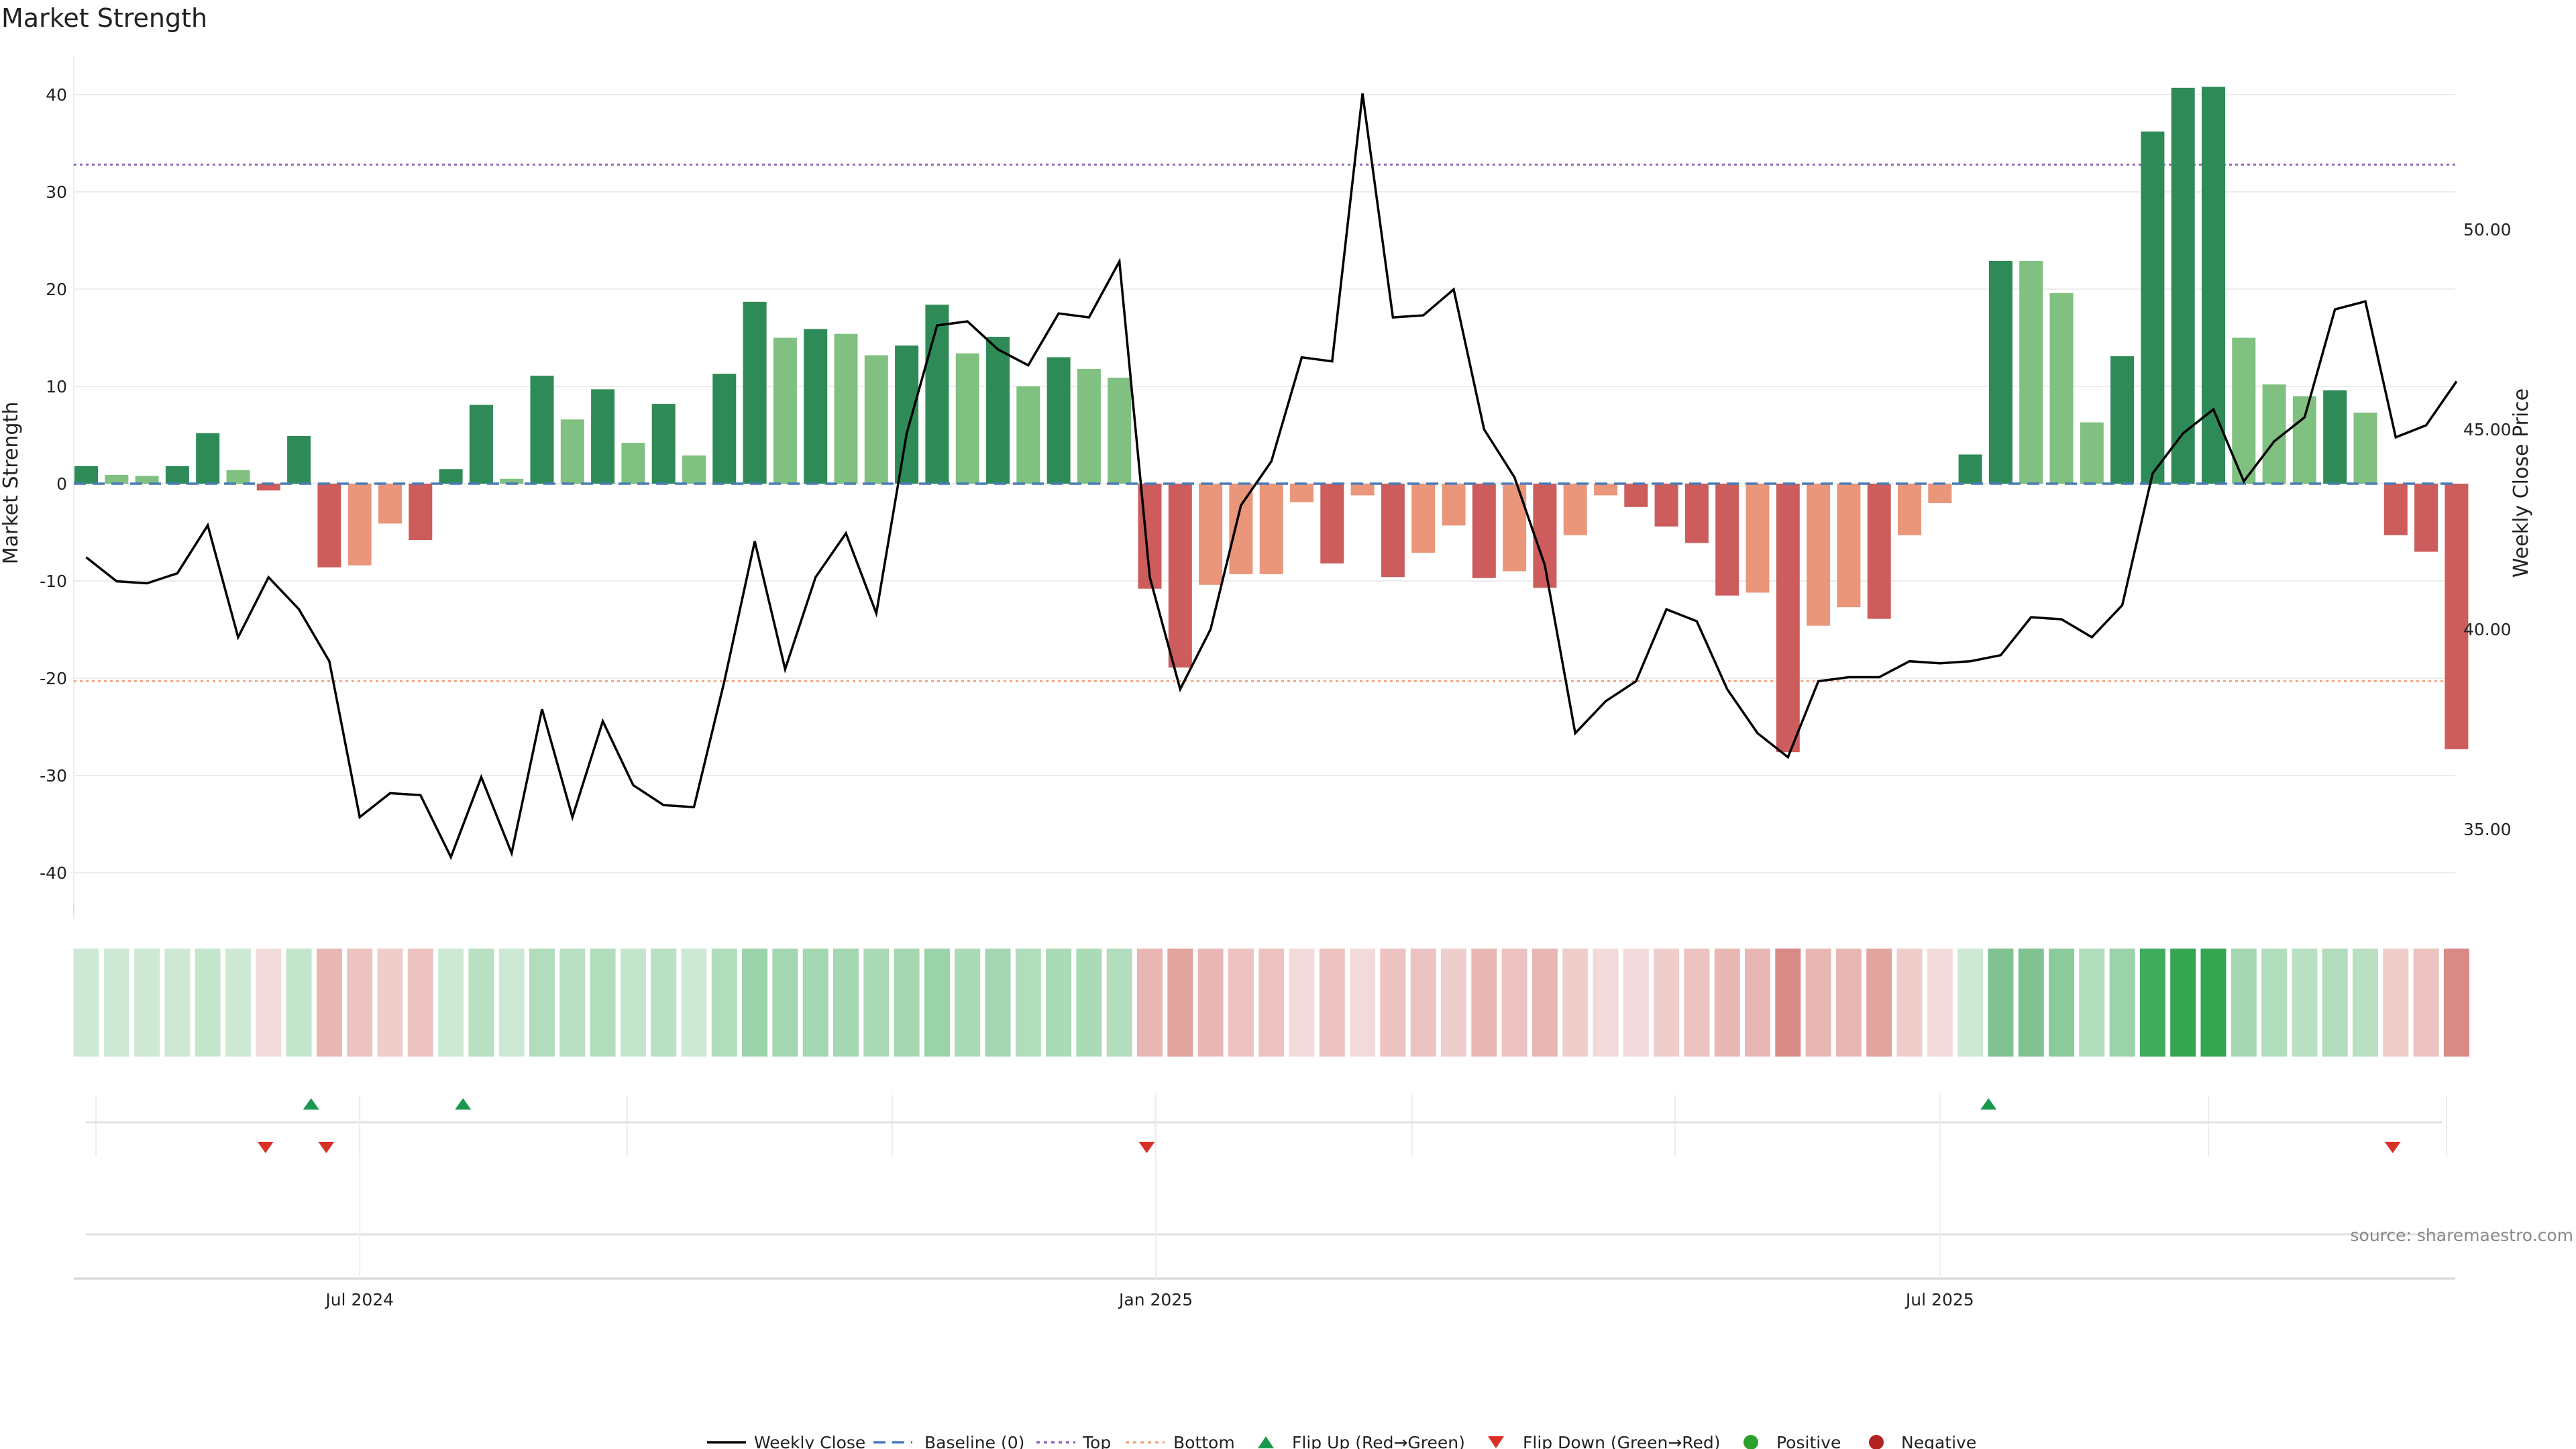 This screenshot has width=2576, height=1449. I want to click on y2-tick-label: 50.00, so click(2487, 229).